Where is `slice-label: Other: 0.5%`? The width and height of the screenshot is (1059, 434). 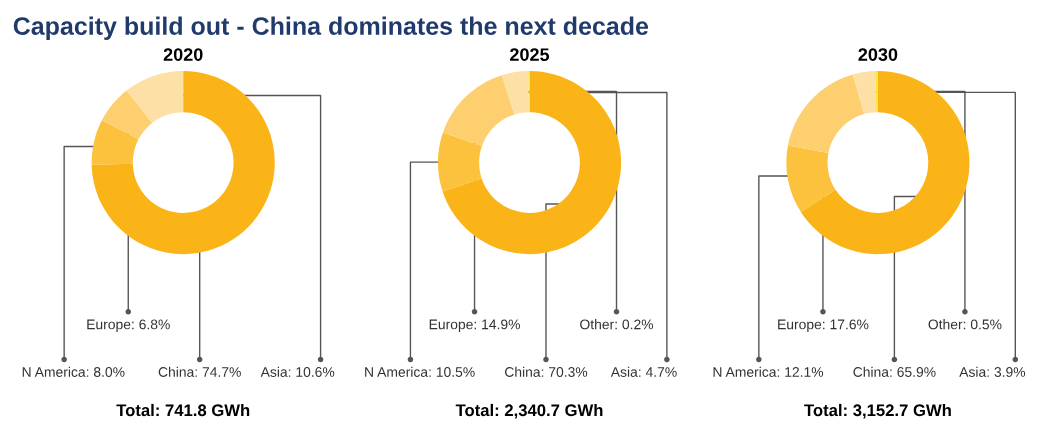
slice-label: Other: 0.5% is located at coordinates (965, 324).